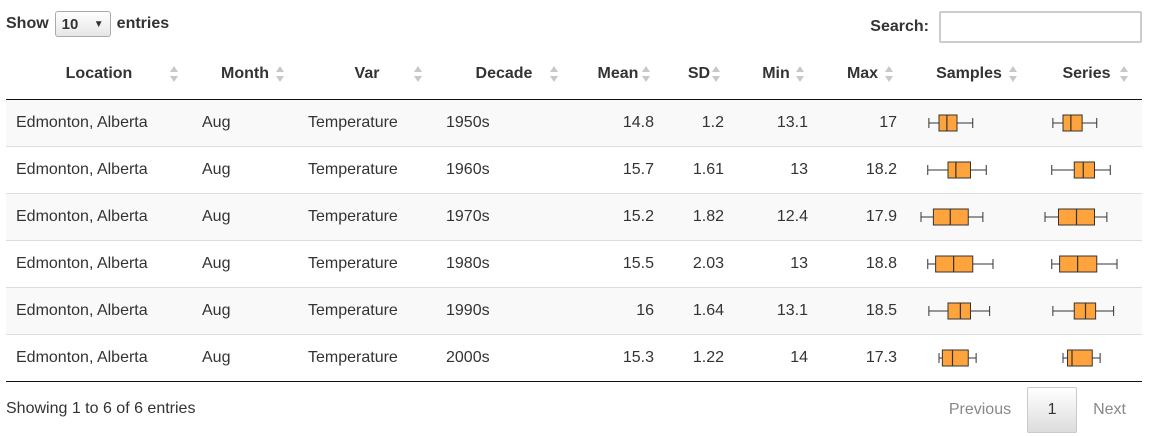 Image resolution: width=1150 pixels, height=437 pixels. What do you see at coordinates (980, 409) in the screenshot?
I see `previous-page-button: Previous` at bounding box center [980, 409].